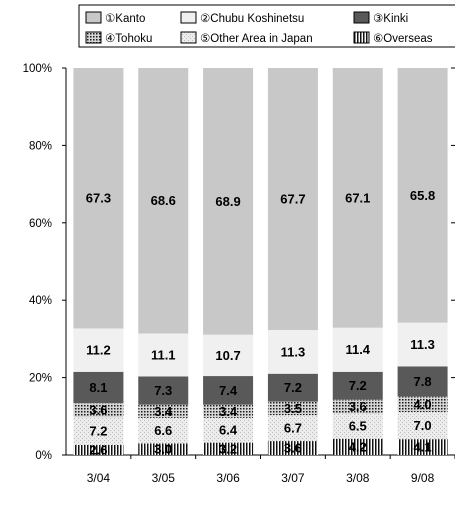 The image size is (455, 519). I want to click on legend-label: ②Chubu Koshinetsu, so click(252, 19).